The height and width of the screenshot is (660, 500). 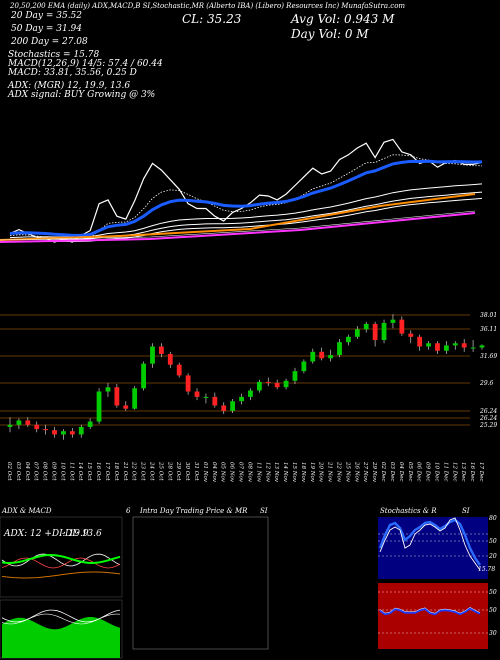 What do you see at coordinates (62, 471) in the screenshot?
I see `date-label: 10 Oct` at bounding box center [62, 471].